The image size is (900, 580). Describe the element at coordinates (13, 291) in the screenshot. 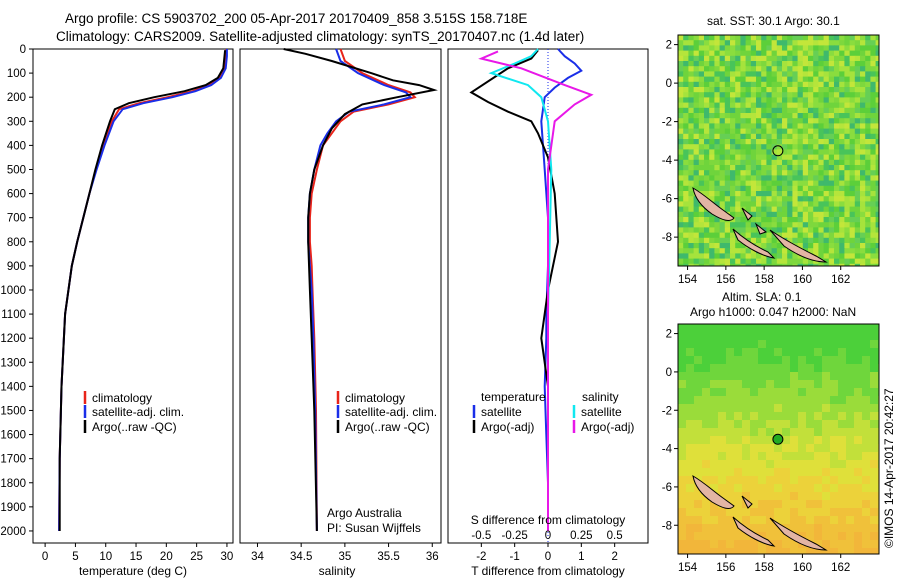

I see `y-tick-label: 1000` at that location.